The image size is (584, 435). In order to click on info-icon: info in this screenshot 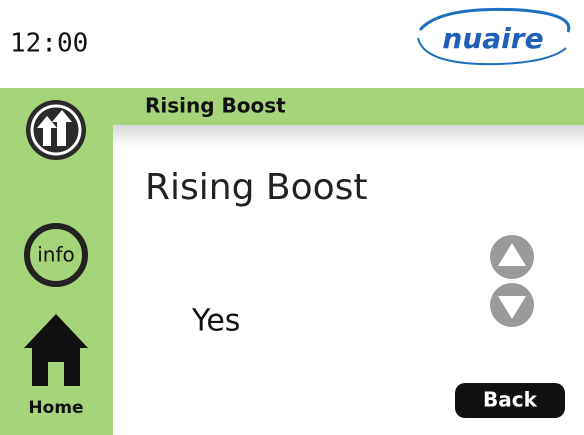, I will do `click(56, 255)`.